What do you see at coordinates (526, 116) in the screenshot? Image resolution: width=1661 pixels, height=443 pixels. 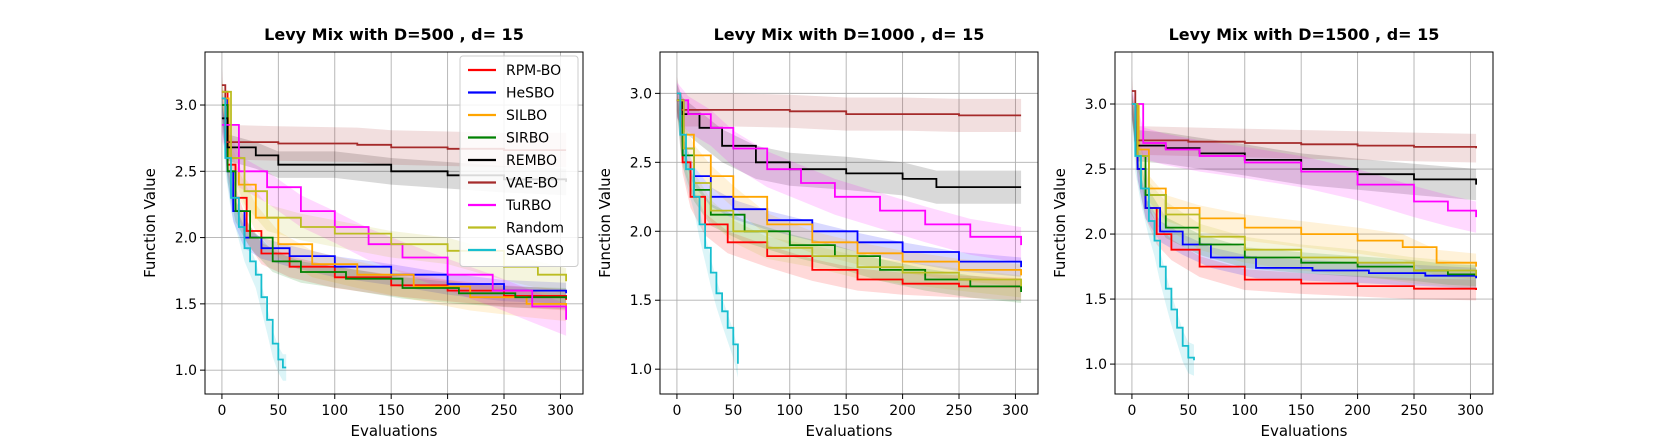 I see `legend-label-silbo: SILBO` at bounding box center [526, 116].